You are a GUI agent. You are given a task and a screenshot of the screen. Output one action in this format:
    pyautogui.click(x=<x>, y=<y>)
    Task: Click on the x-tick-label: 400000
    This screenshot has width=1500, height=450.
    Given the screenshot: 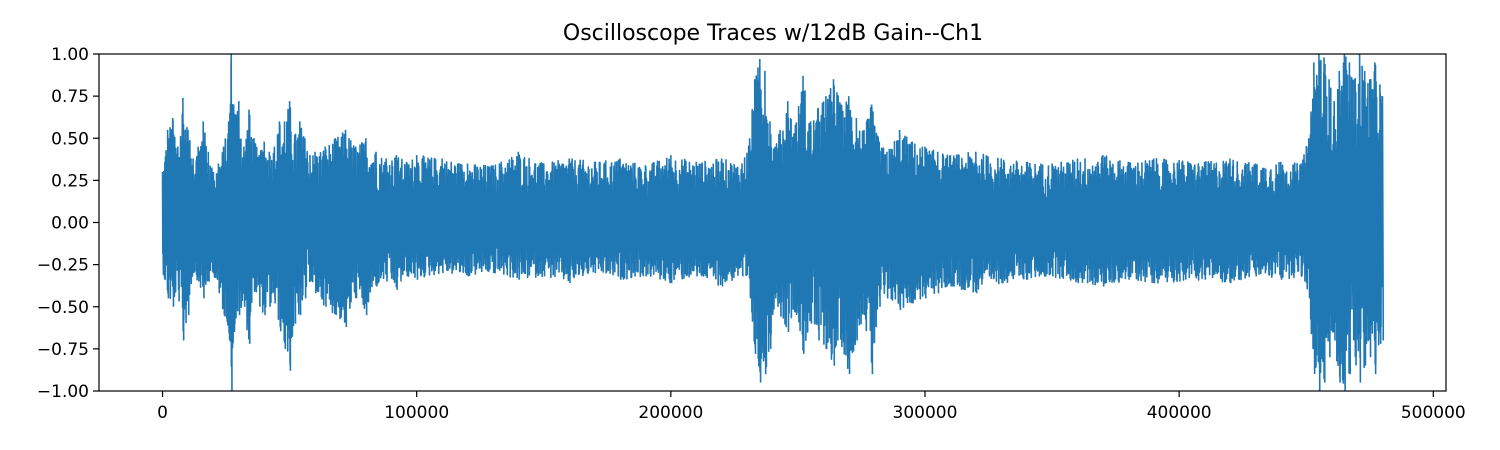 What is the action you would take?
    pyautogui.click(x=1179, y=413)
    